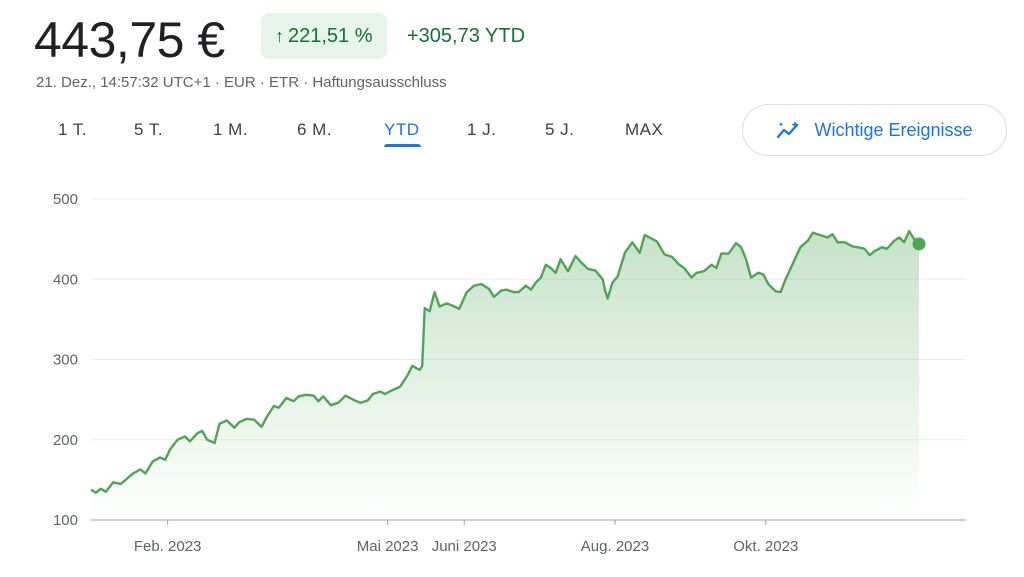  I want to click on last-price-dot, so click(919, 244).